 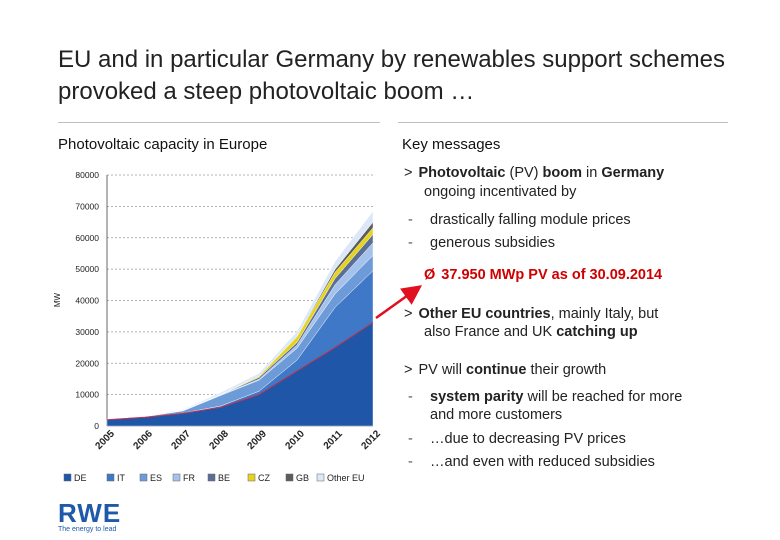 I want to click on msg1-part: in, so click(x=592, y=173).